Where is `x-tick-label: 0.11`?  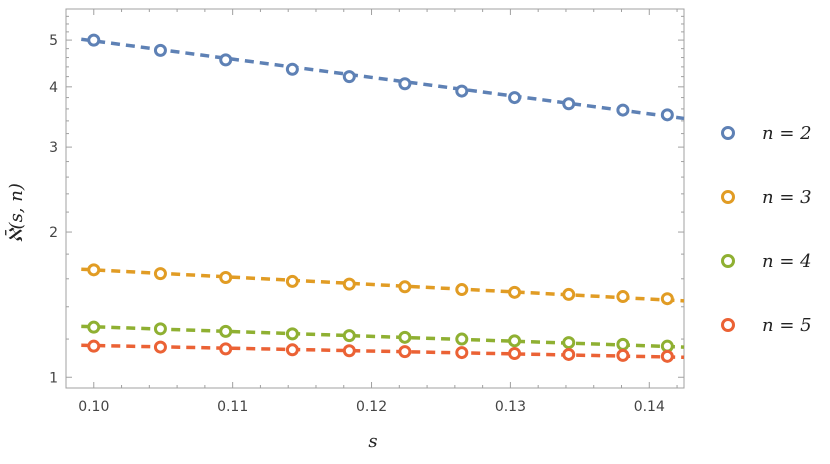
x-tick-label: 0.11 is located at coordinates (232, 407).